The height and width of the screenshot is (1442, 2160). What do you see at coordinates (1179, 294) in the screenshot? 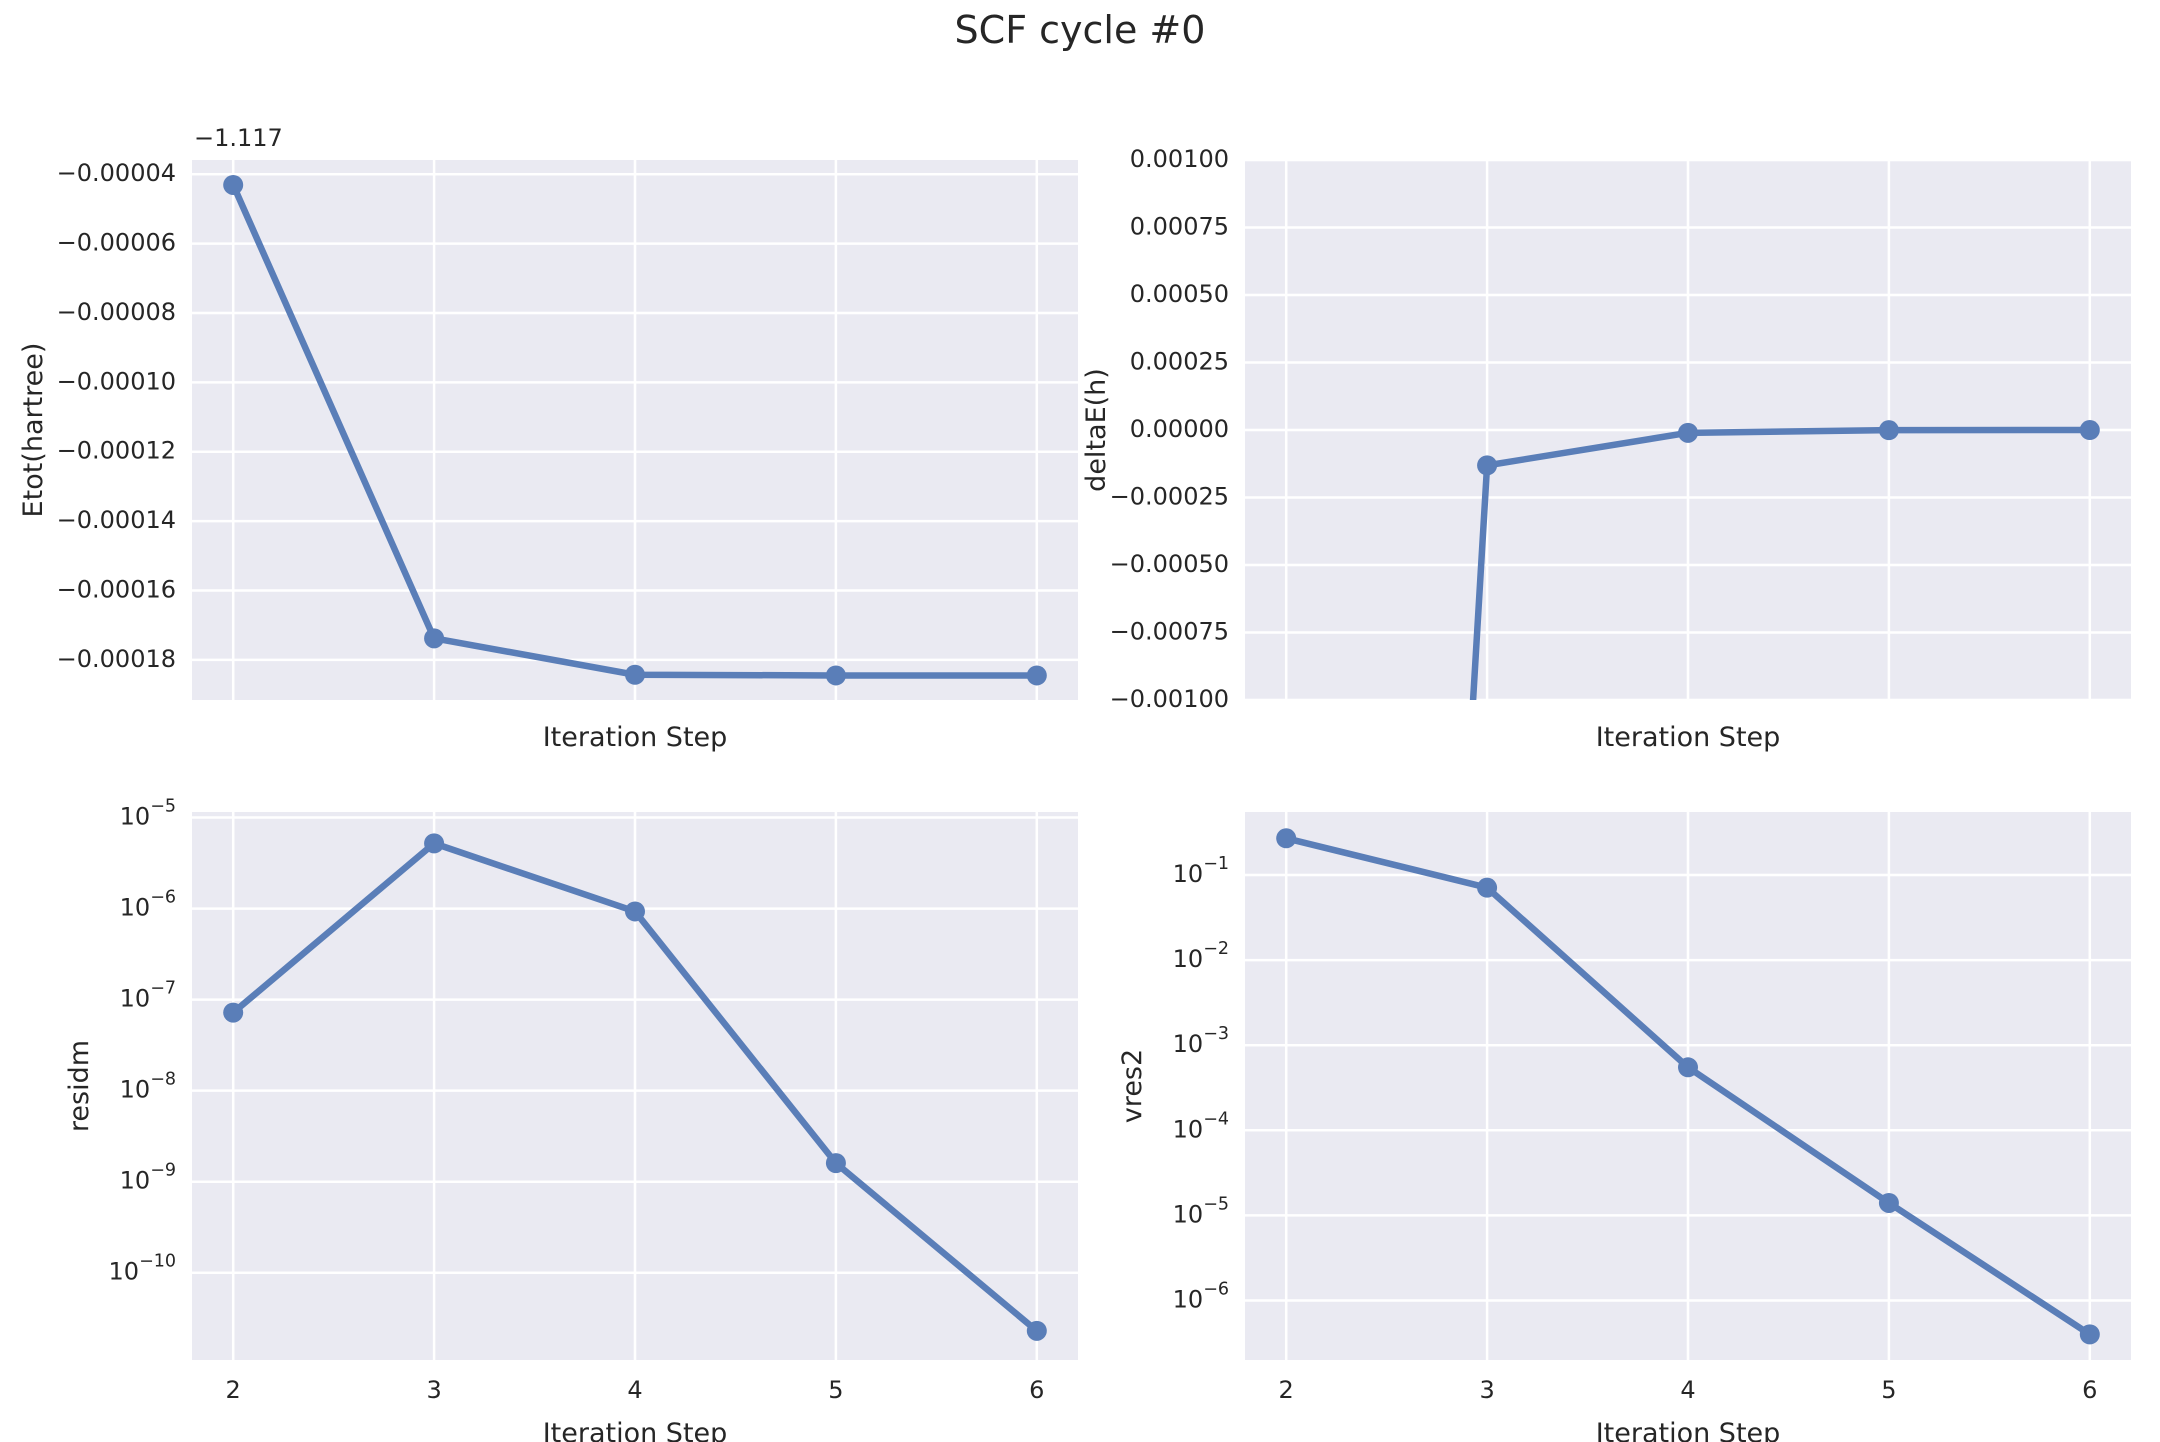
I see `y-tick-label: 0.00050` at bounding box center [1179, 294].